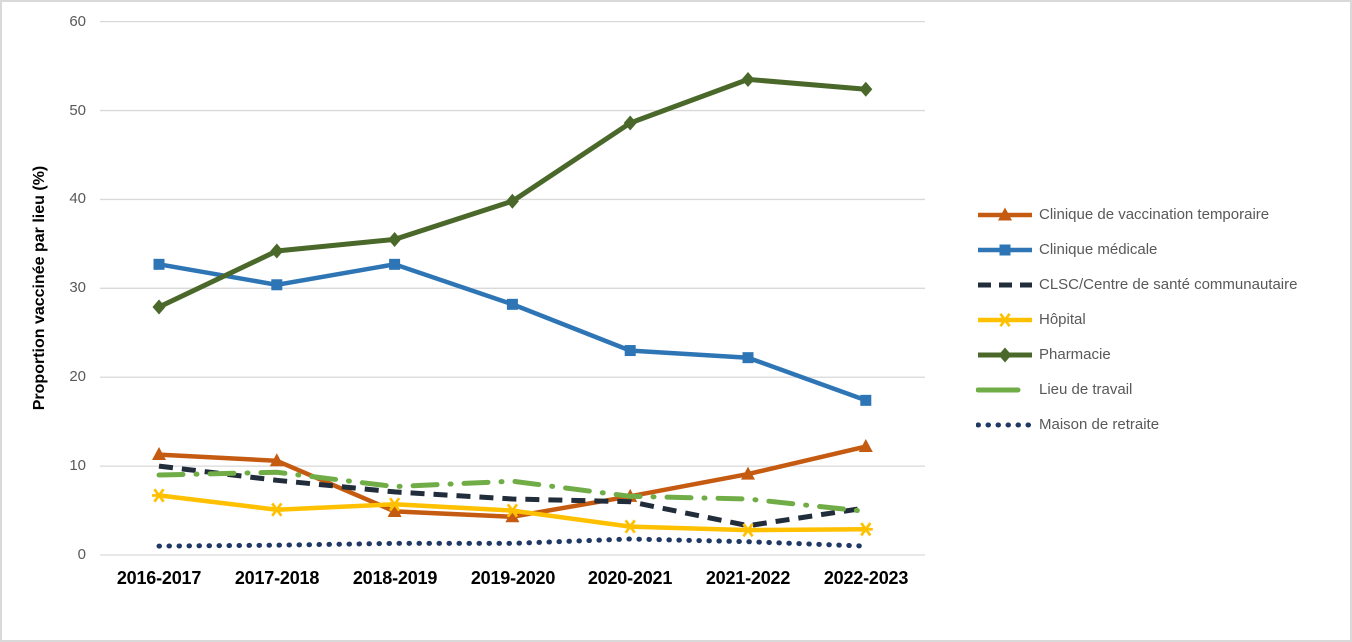  What do you see at coordinates (159, 578) in the screenshot?
I see `x-label-2016-2017: 2016-2017` at bounding box center [159, 578].